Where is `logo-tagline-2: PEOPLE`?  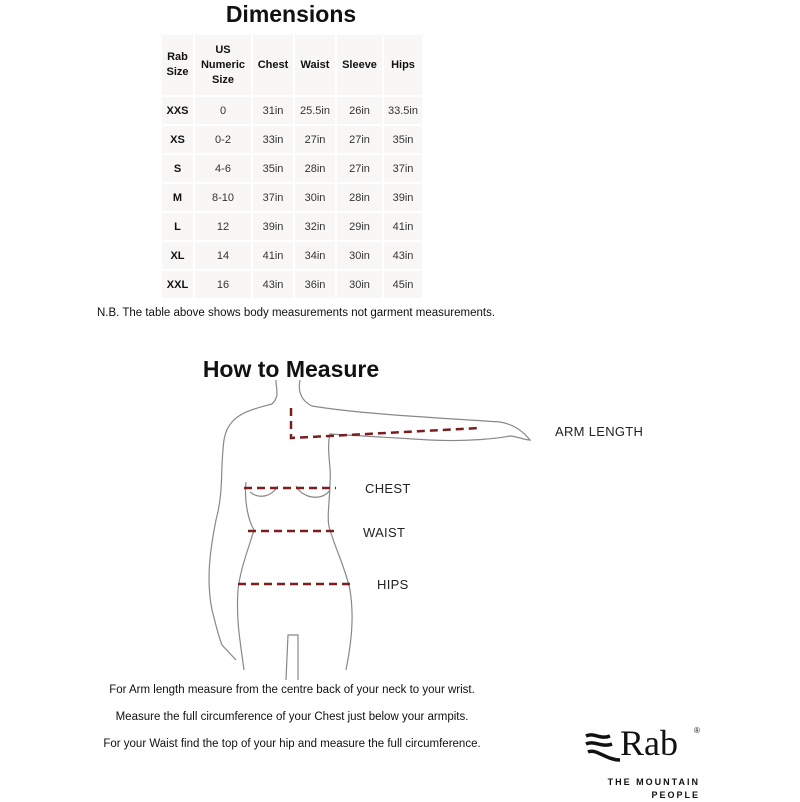 logo-tagline-2: PEOPLE is located at coordinates (675, 795).